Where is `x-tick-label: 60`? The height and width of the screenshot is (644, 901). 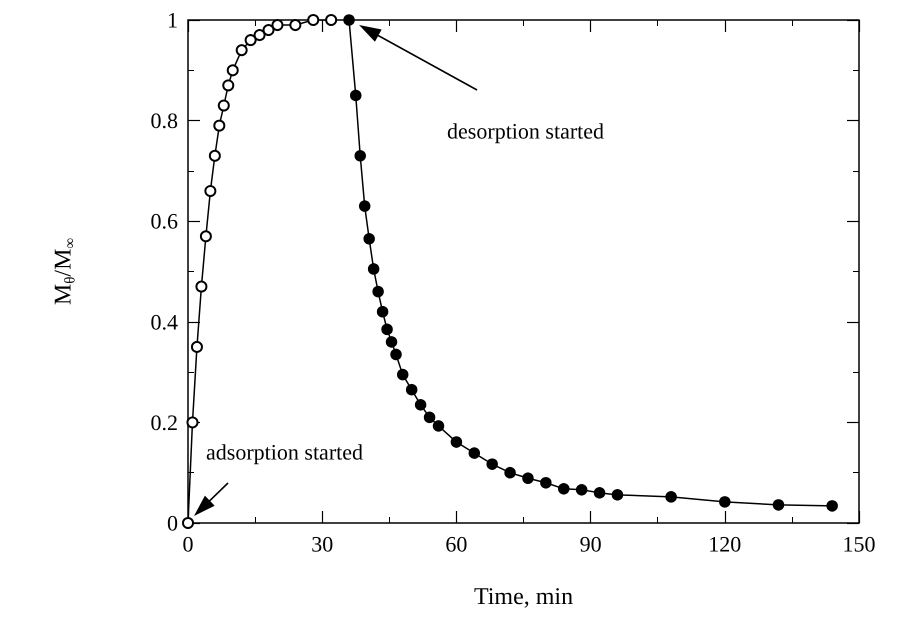 x-tick-label: 60 is located at coordinates (456, 544).